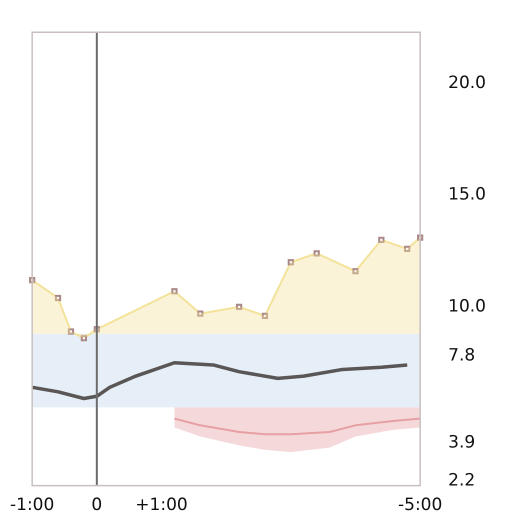  Describe the element at coordinates (467, 194) in the screenshot. I see `y-tick-label: 15.0` at that location.